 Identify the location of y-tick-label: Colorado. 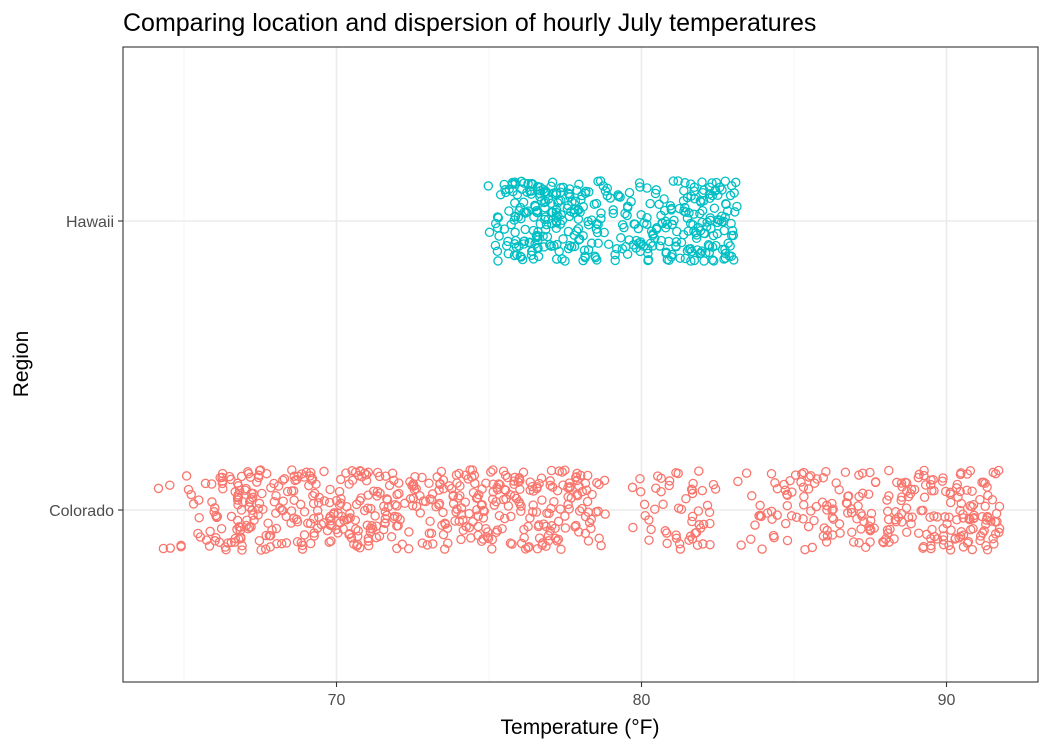
(81, 511).